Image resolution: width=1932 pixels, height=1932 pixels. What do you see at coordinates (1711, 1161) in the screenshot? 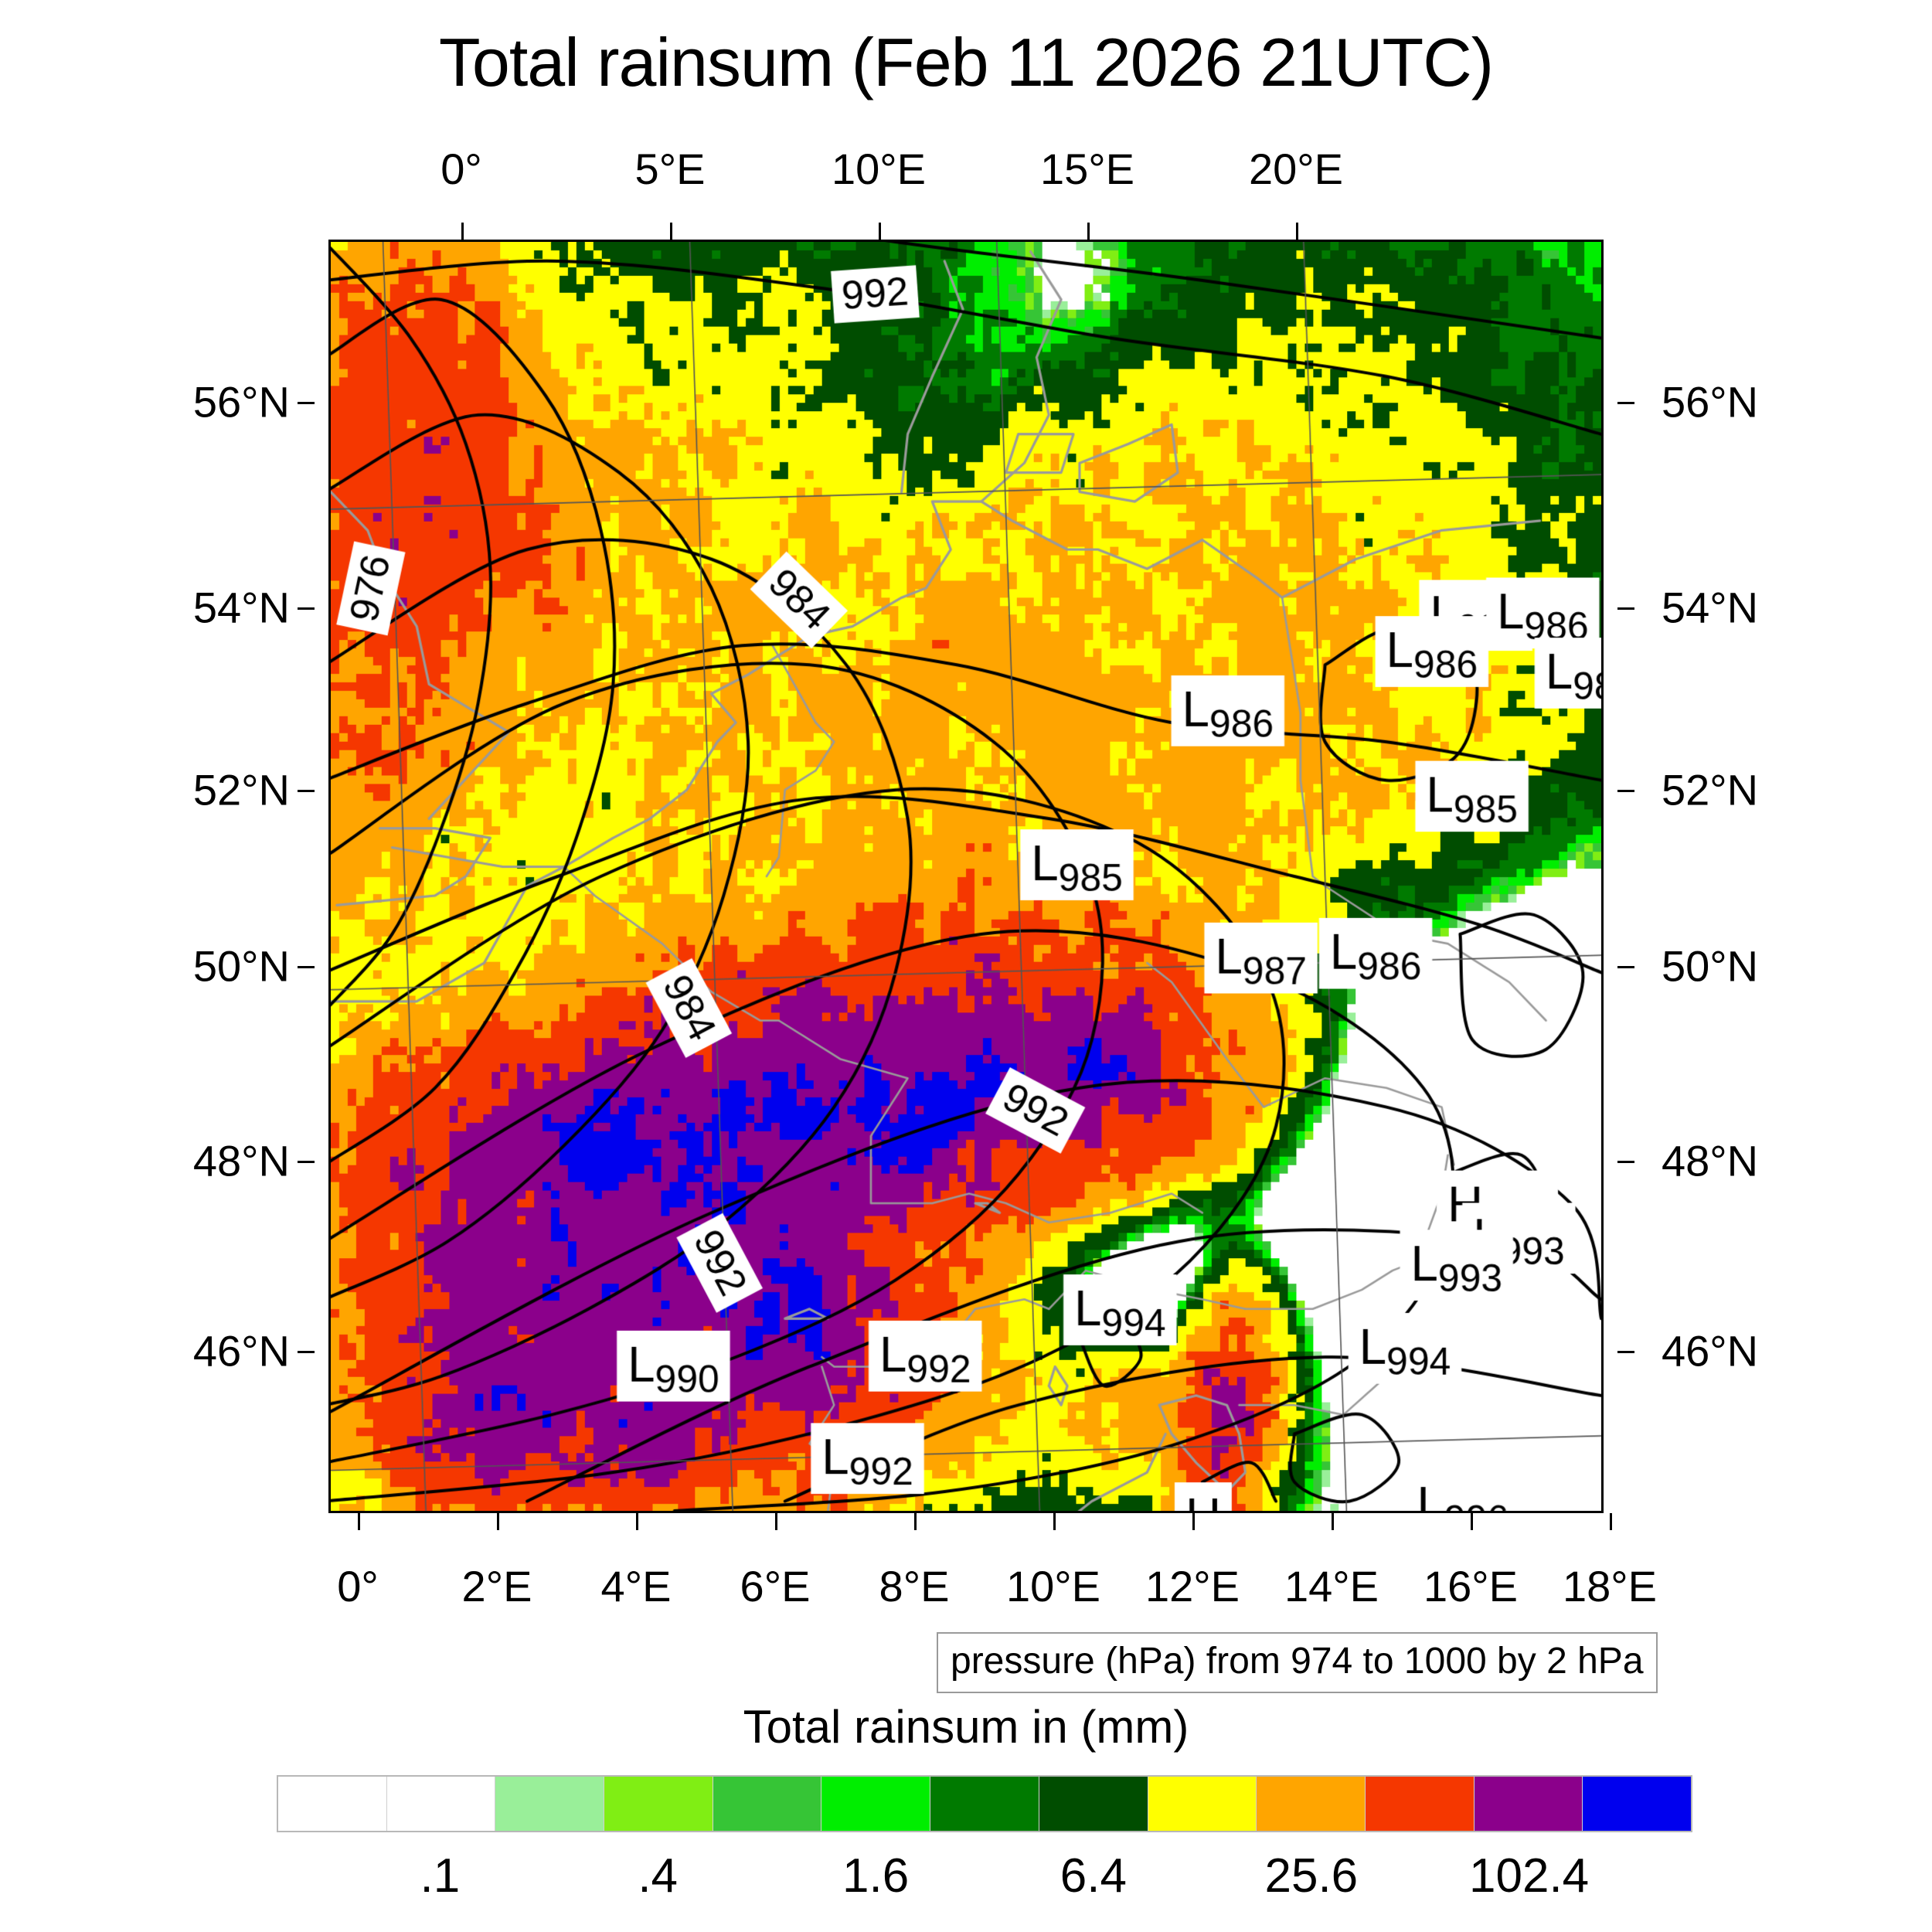
I see `lat-label-right-4: 48°N` at bounding box center [1711, 1161].